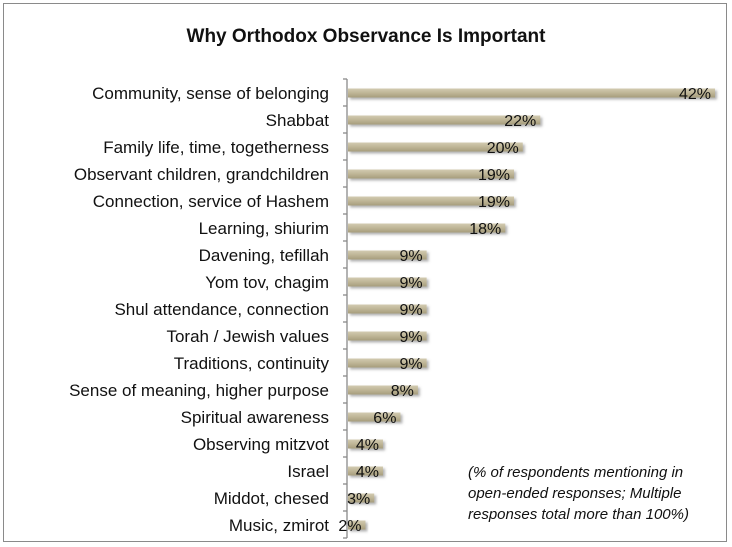 Image resolution: width=732 pixels, height=547 pixels. Describe the element at coordinates (247, 336) in the screenshot. I see `category-label: Torah / Jewish values` at that location.